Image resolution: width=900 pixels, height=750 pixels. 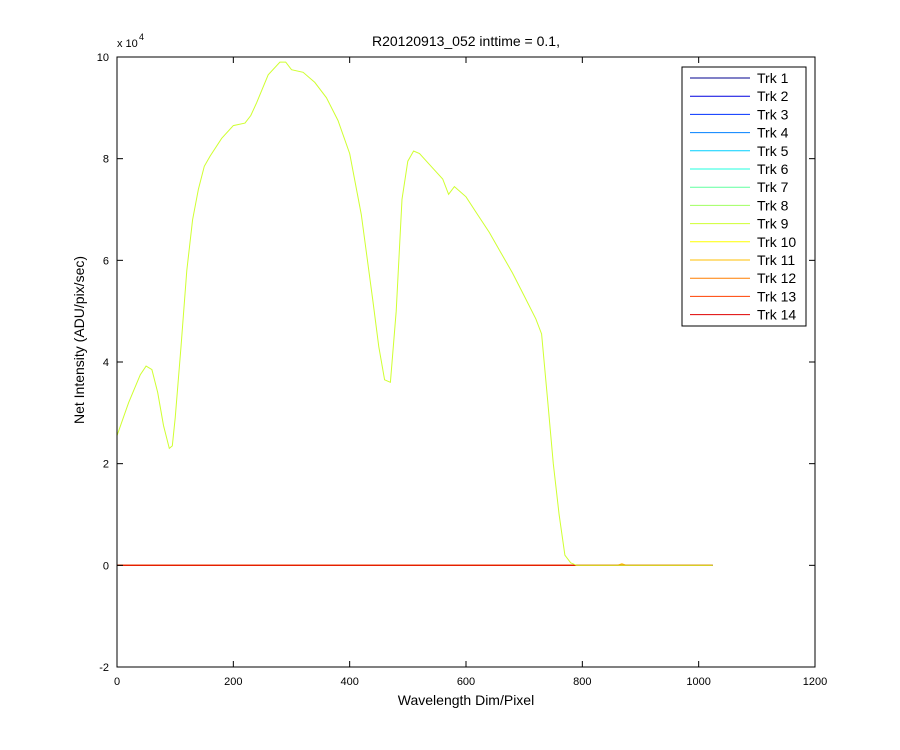 I want to click on legend-entry-label: Trk 2, so click(x=773, y=96).